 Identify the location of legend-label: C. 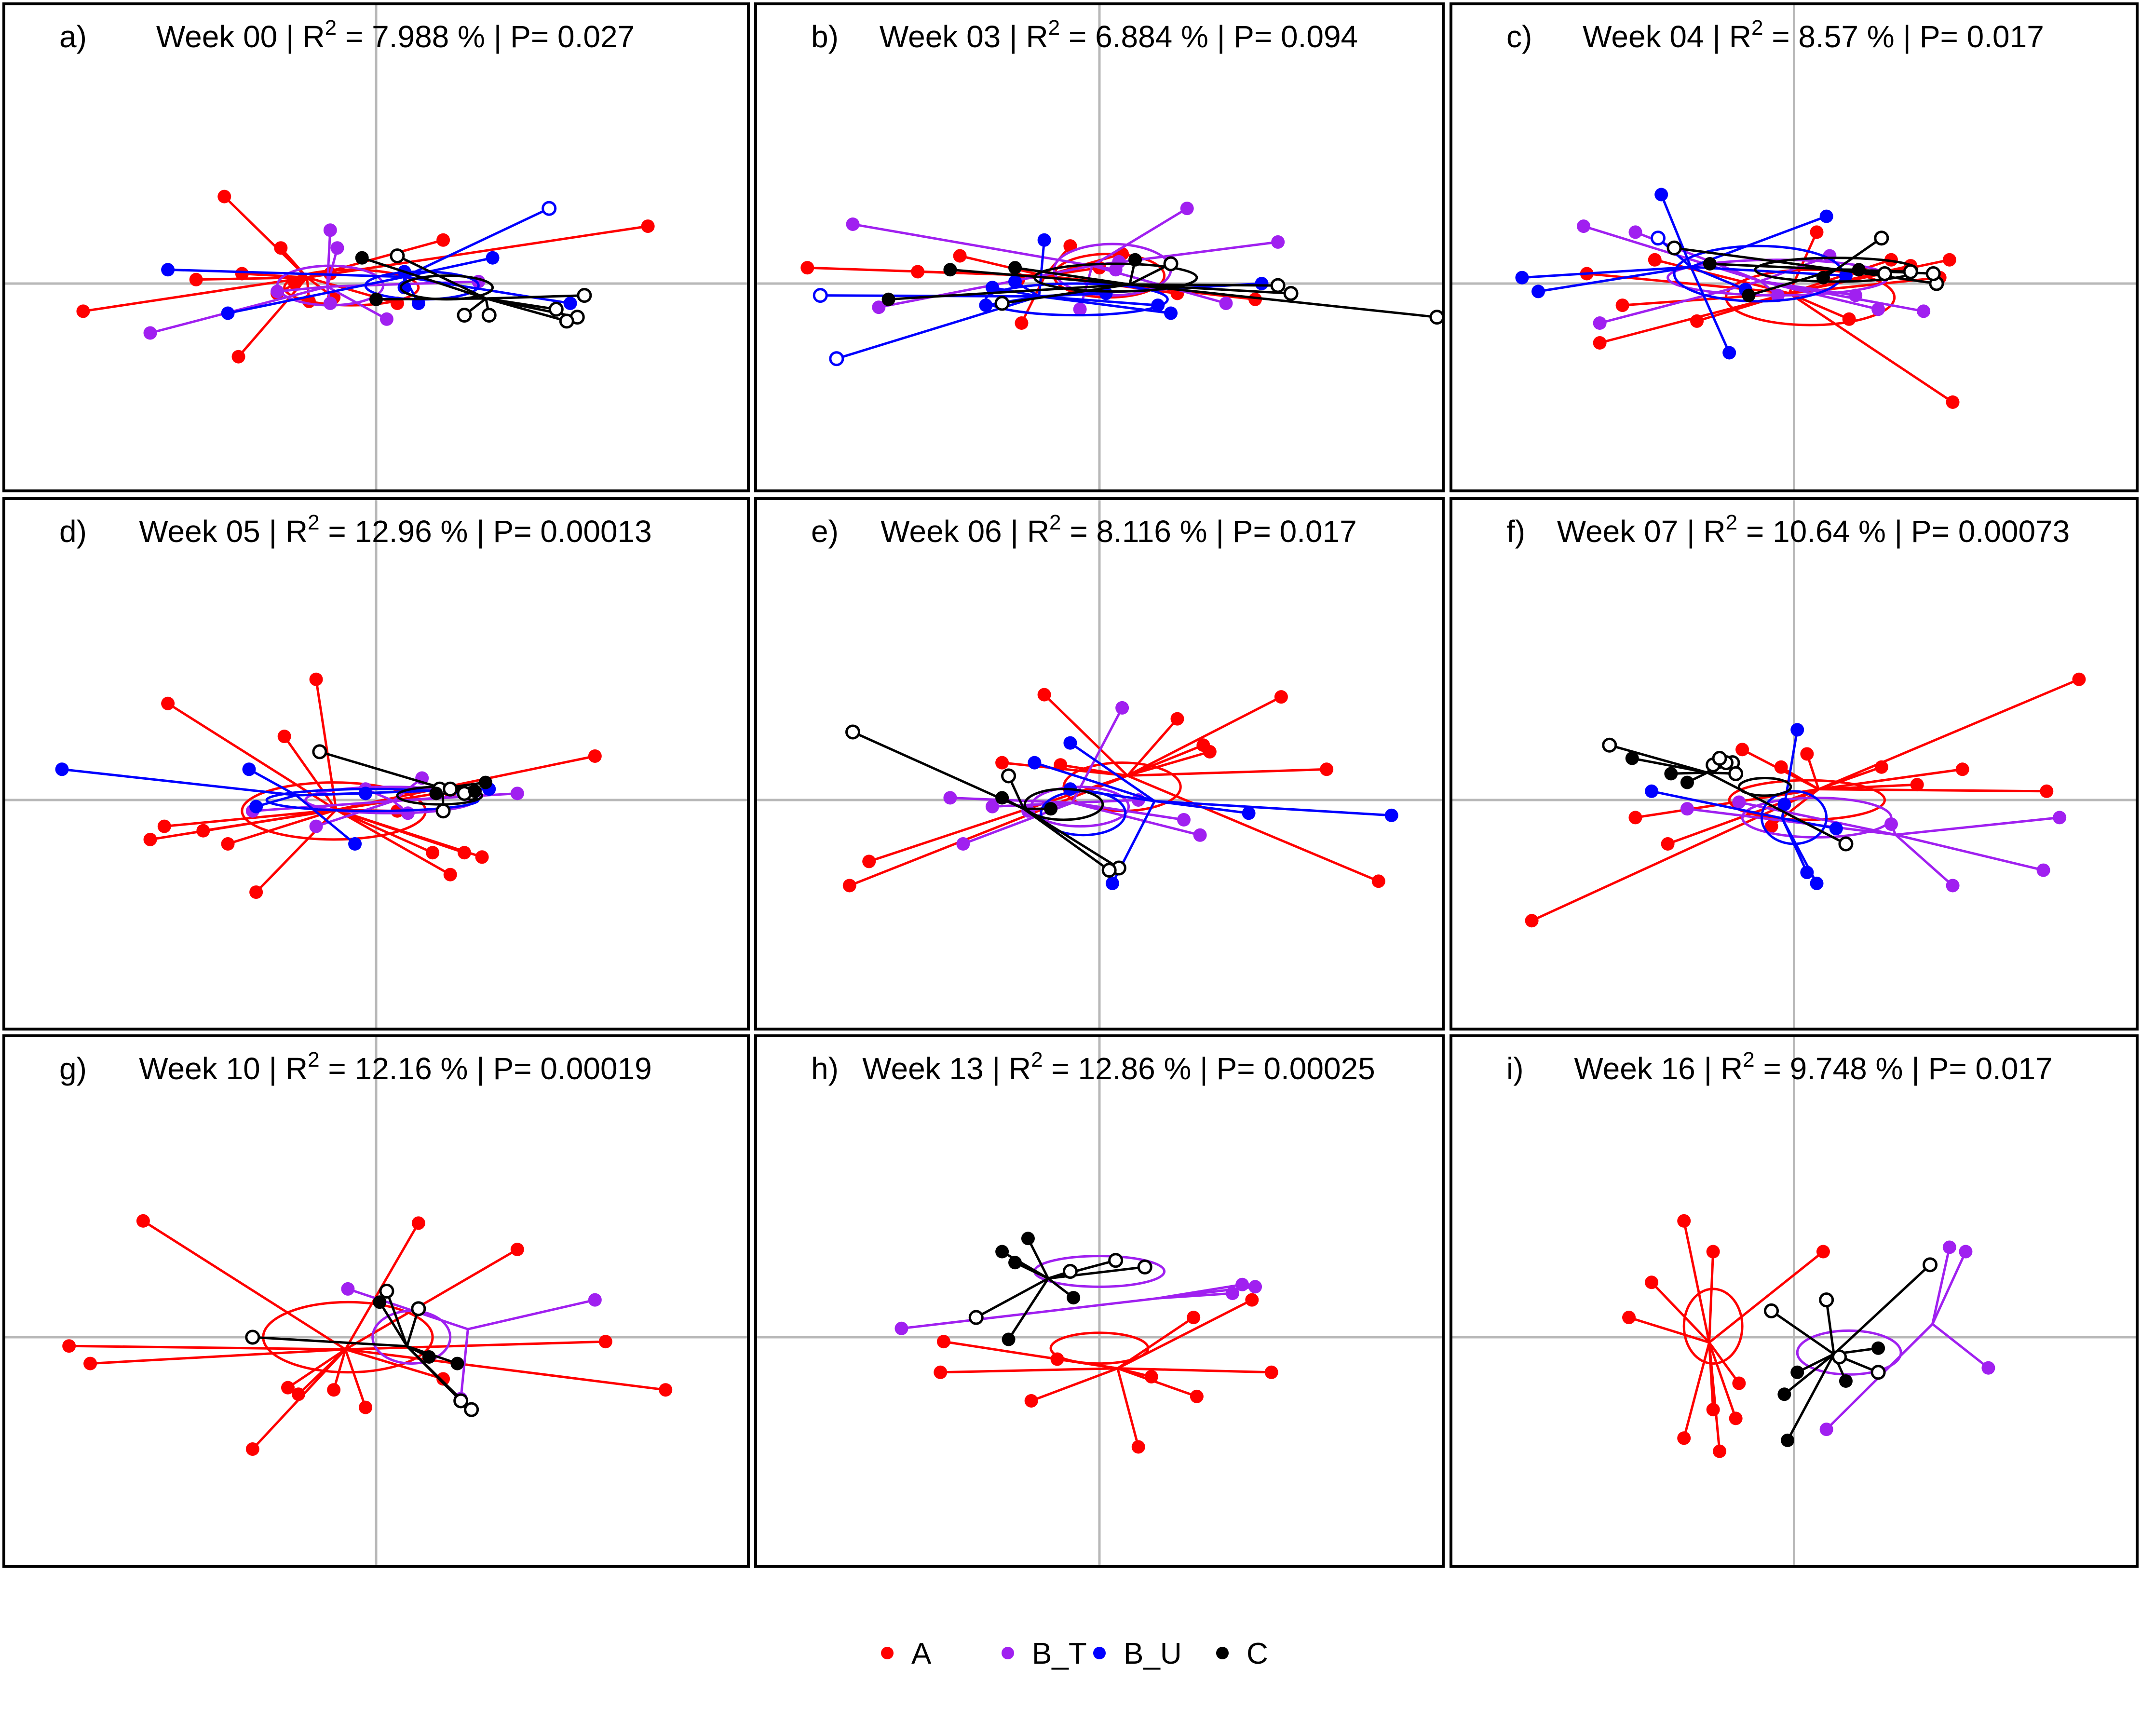
(1257, 1654).